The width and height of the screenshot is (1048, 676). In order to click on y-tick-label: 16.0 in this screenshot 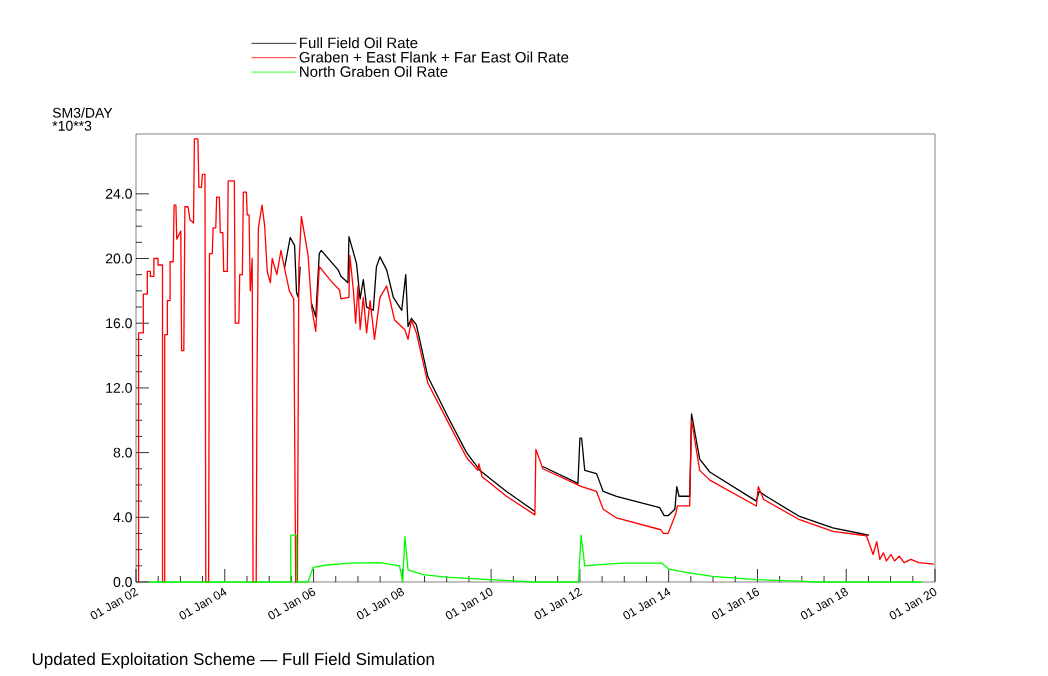, I will do `click(119, 323)`.